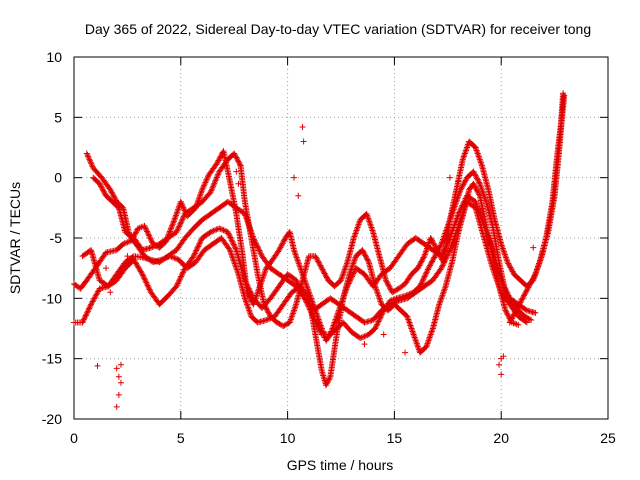 The image size is (640, 480). What do you see at coordinates (52, 419) in the screenshot?
I see `y-tick-label: -20` at bounding box center [52, 419].